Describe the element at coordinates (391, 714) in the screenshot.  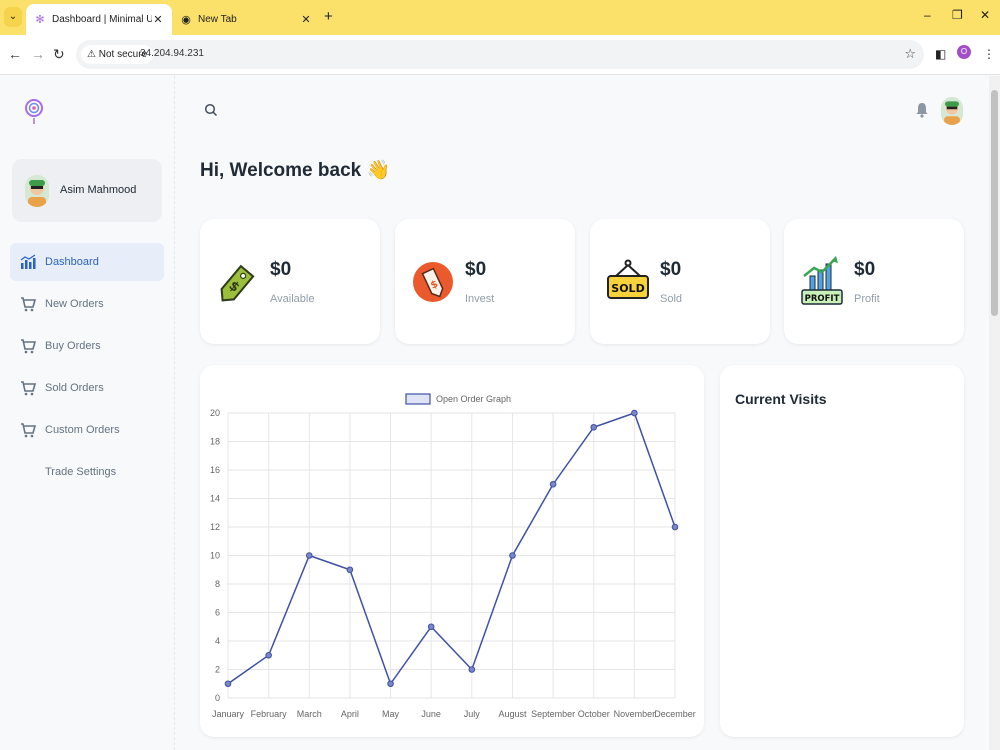
I see `x-tick-label: May` at that location.